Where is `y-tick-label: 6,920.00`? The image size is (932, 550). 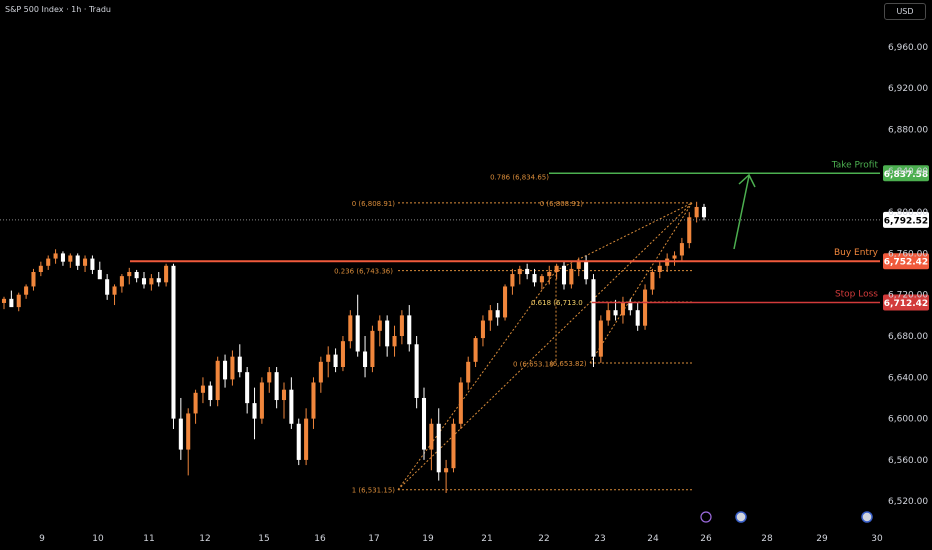 y-tick-label: 6,920.00 is located at coordinates (908, 89).